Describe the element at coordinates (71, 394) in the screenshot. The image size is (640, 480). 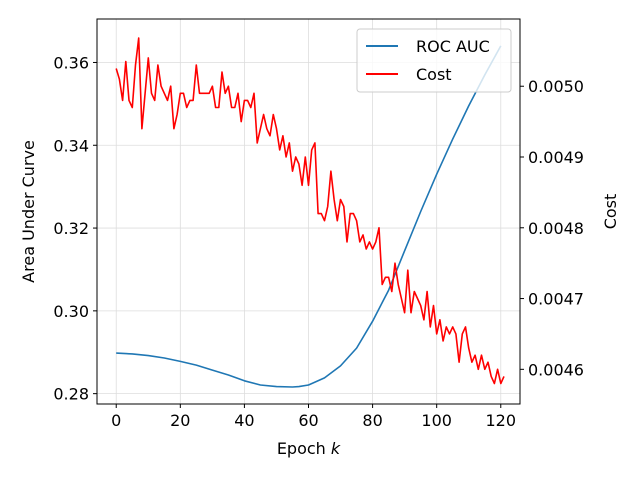
I see `left-y-tick-label: 0.28` at that location.